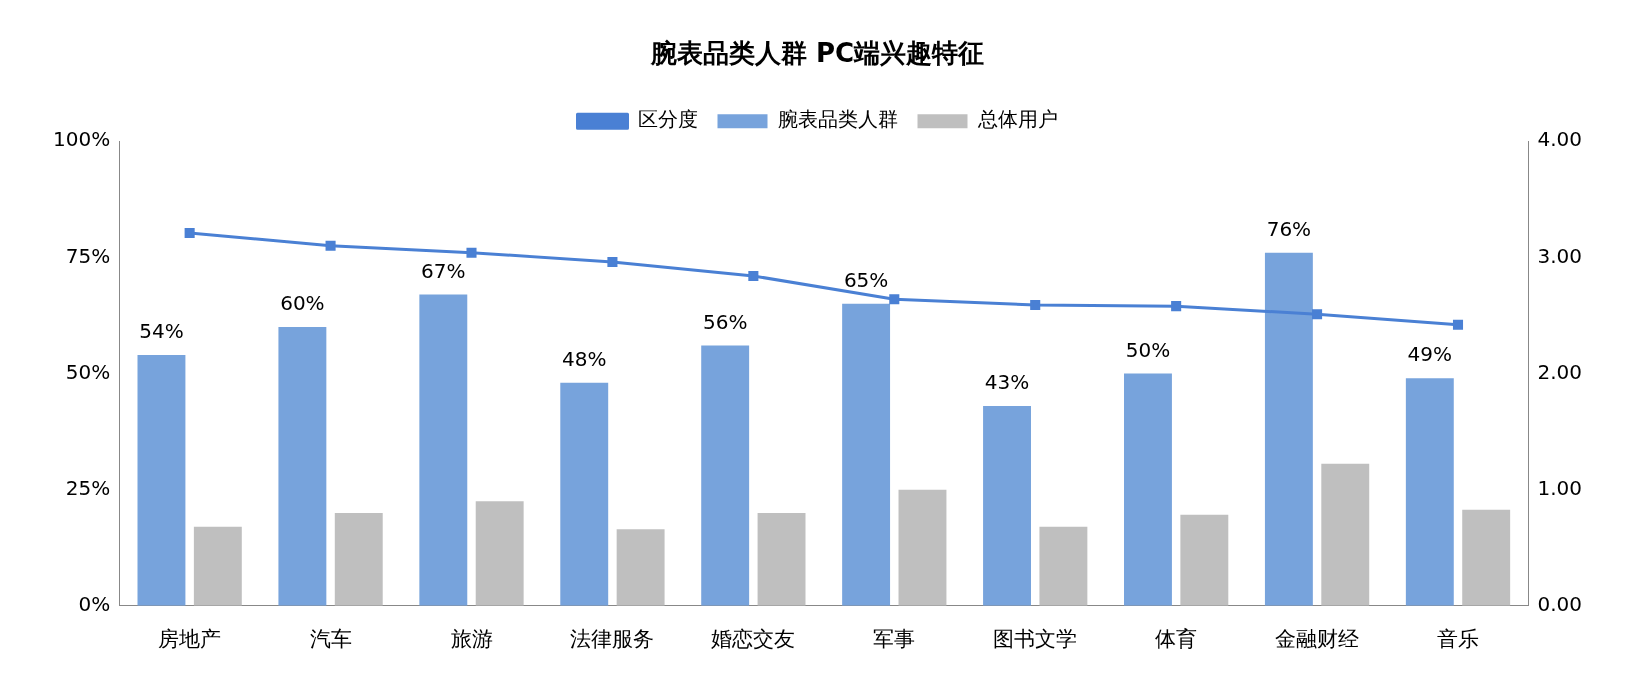  What do you see at coordinates (725, 321) in the screenshot?
I see `data-label: 56%` at bounding box center [725, 321].